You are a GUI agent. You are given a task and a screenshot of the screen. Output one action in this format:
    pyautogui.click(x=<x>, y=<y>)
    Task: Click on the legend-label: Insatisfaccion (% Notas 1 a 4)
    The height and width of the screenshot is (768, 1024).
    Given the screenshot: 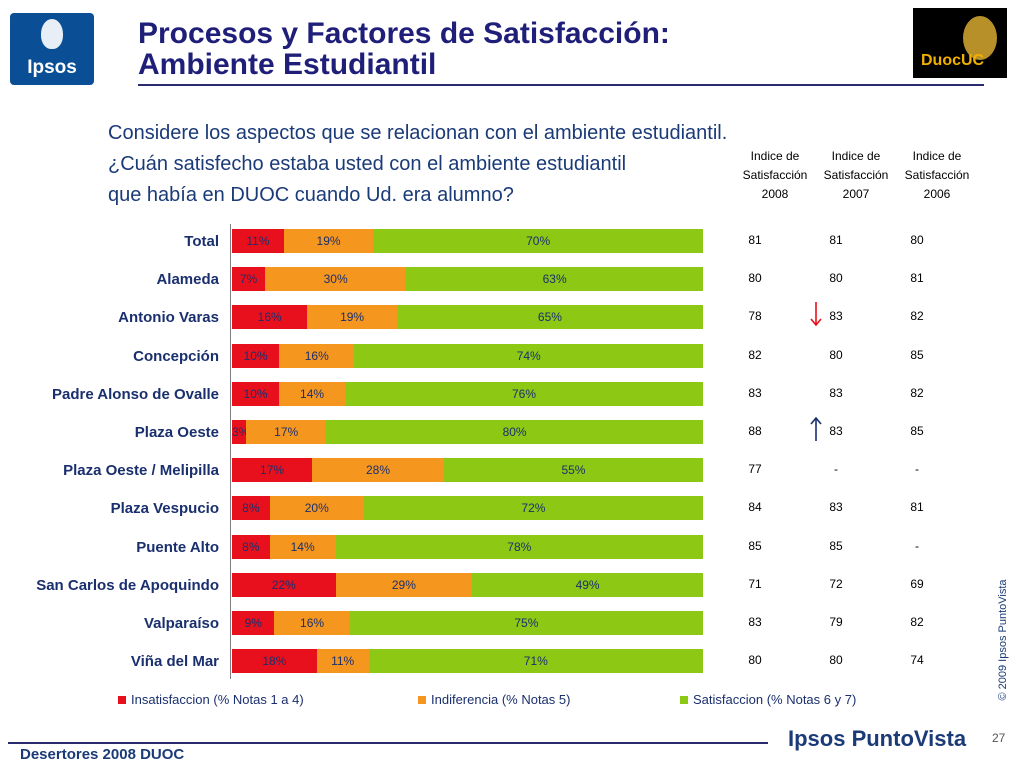 What is the action you would take?
    pyautogui.click(x=217, y=699)
    